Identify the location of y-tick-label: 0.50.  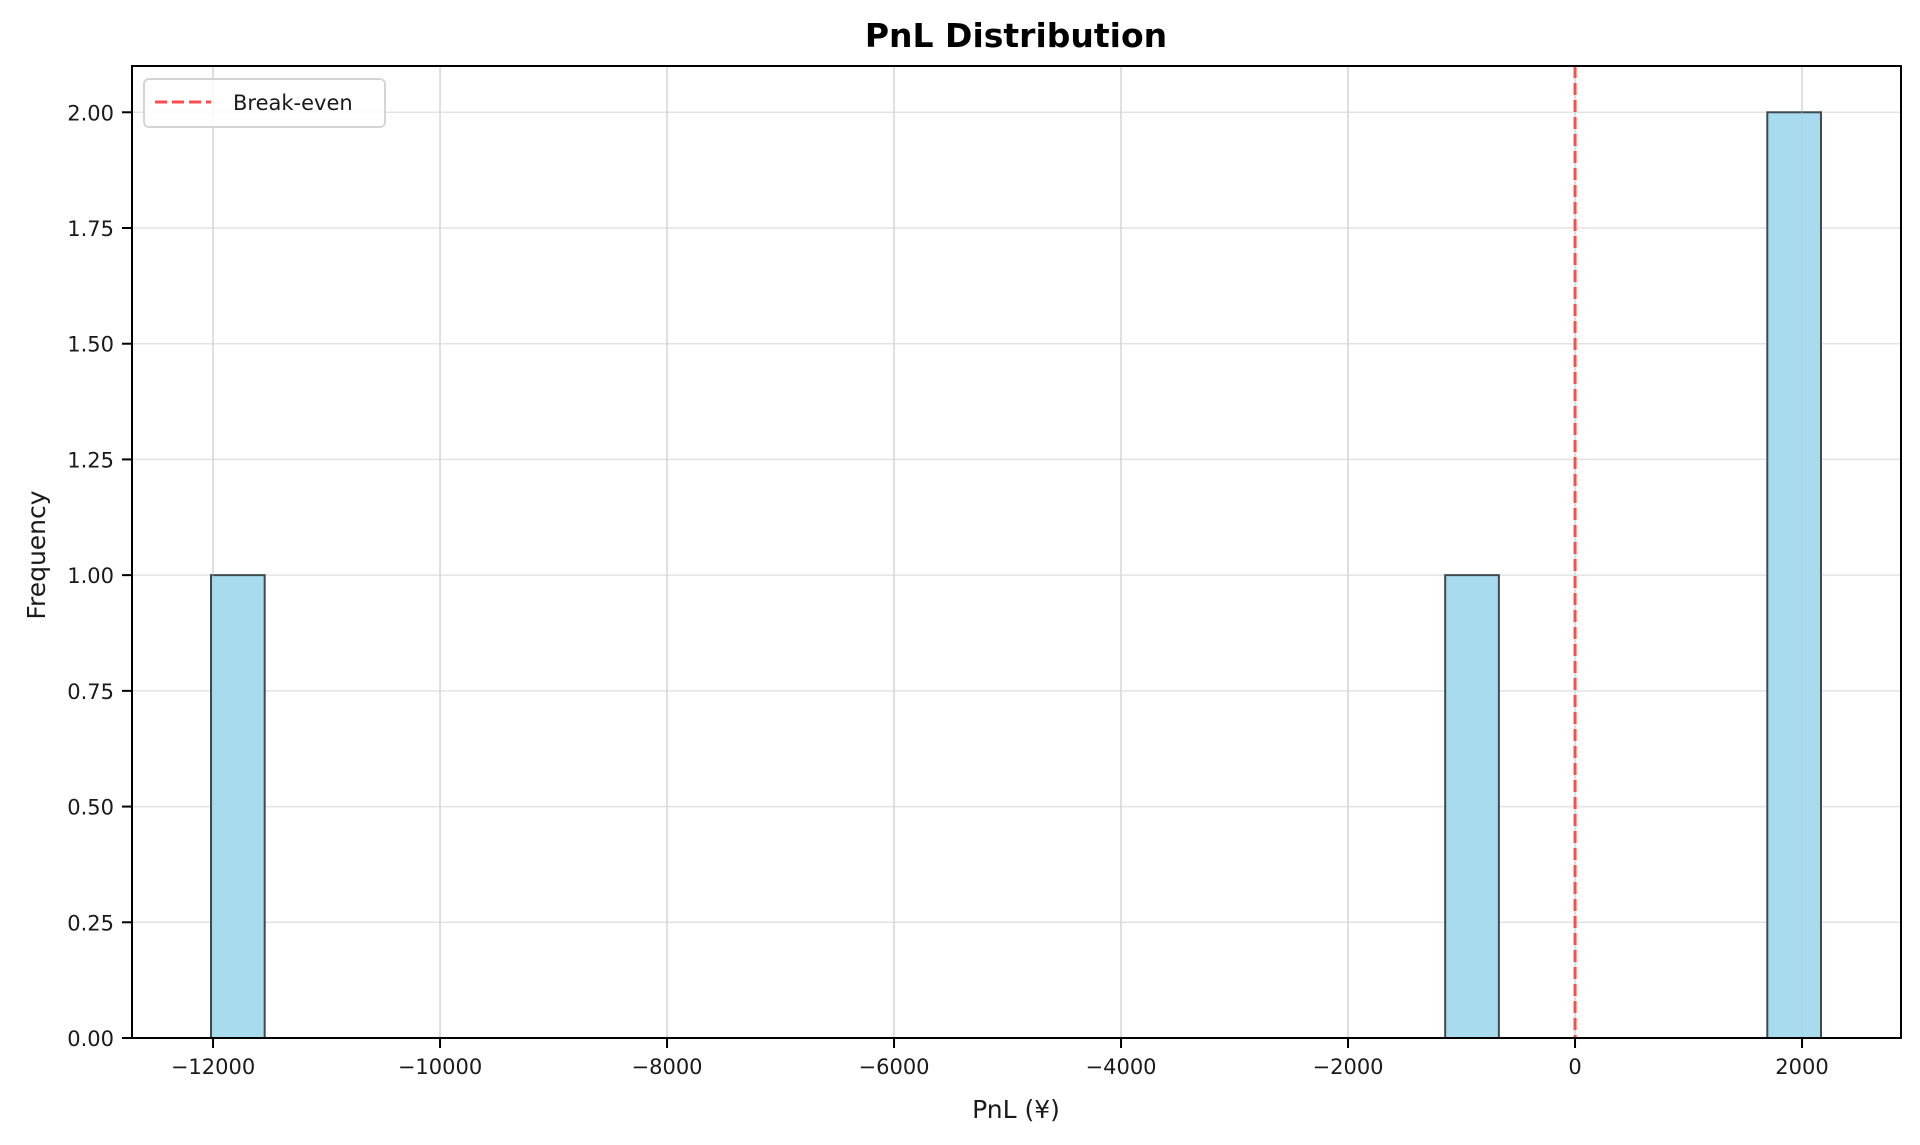
(90, 808).